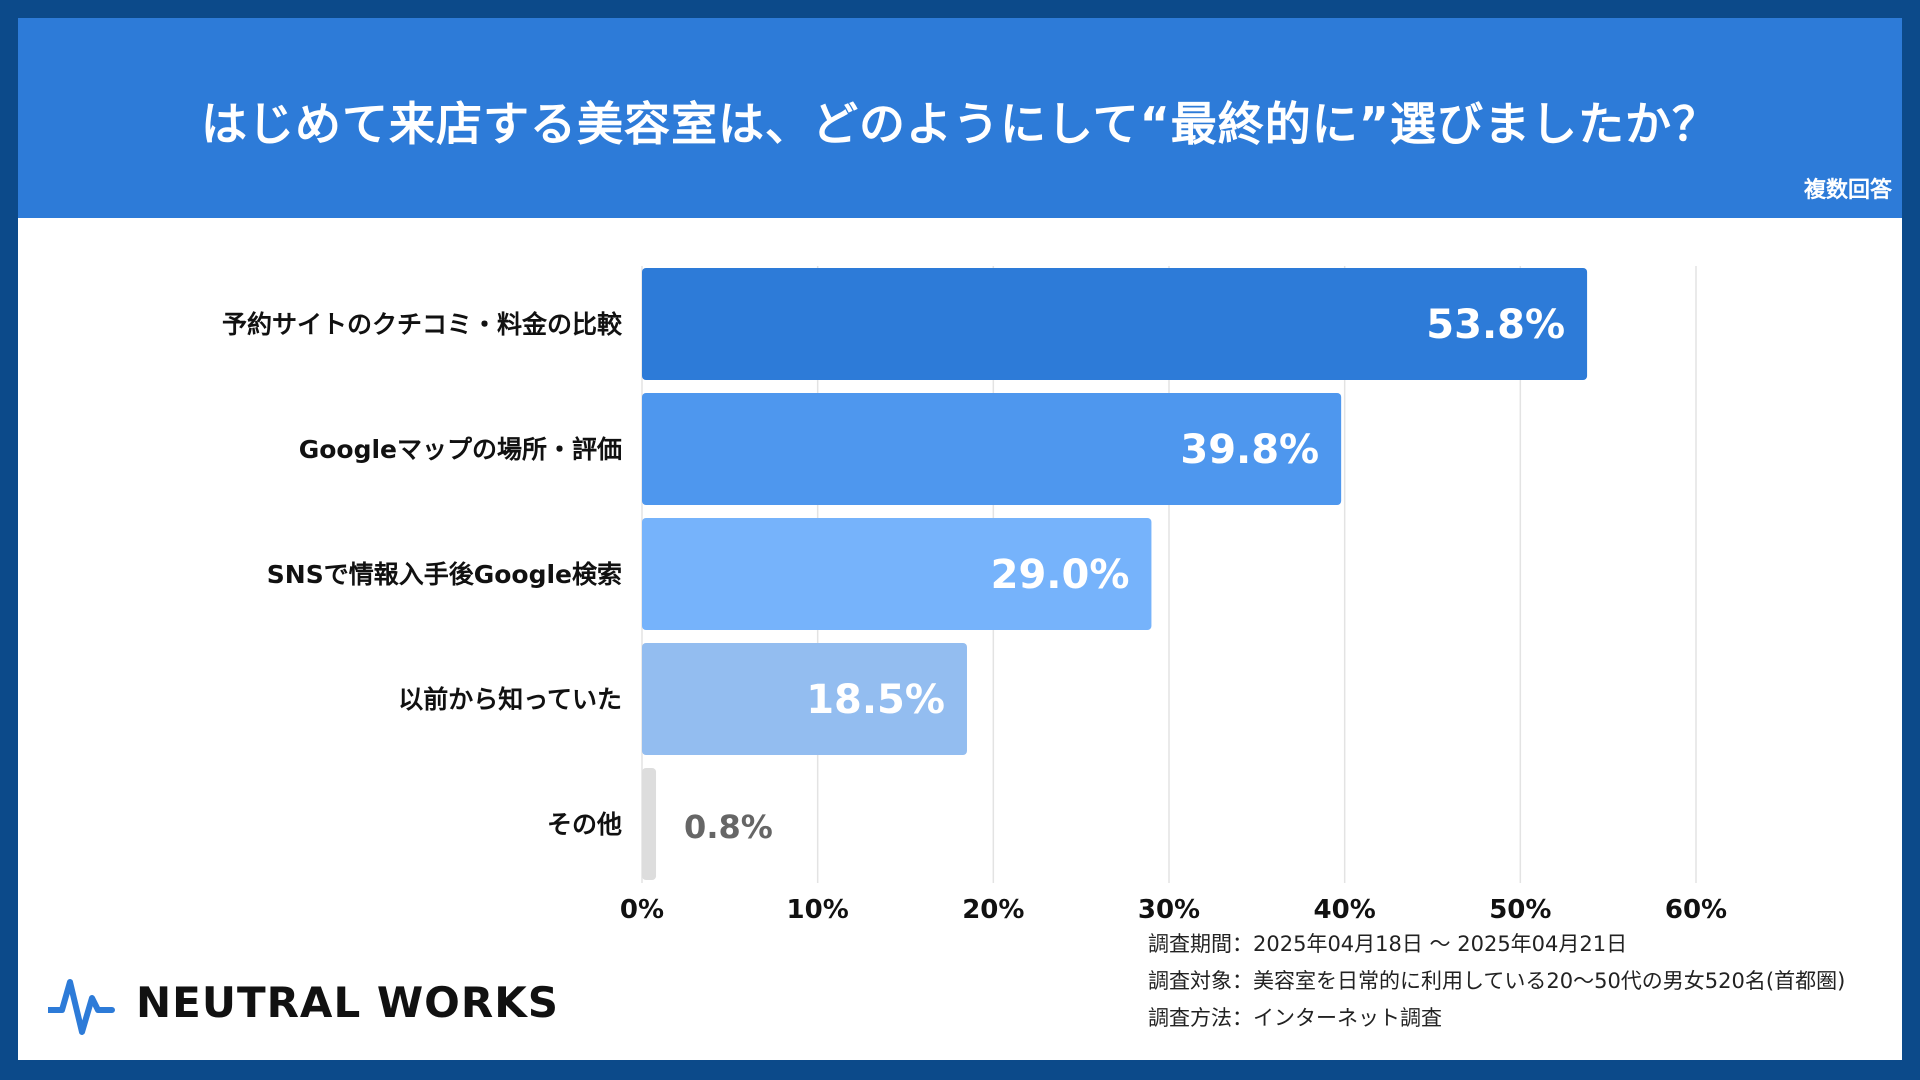 The image size is (1920, 1080). Describe the element at coordinates (510, 699) in the screenshot. I see `category-label: 以前から知っていた` at that location.